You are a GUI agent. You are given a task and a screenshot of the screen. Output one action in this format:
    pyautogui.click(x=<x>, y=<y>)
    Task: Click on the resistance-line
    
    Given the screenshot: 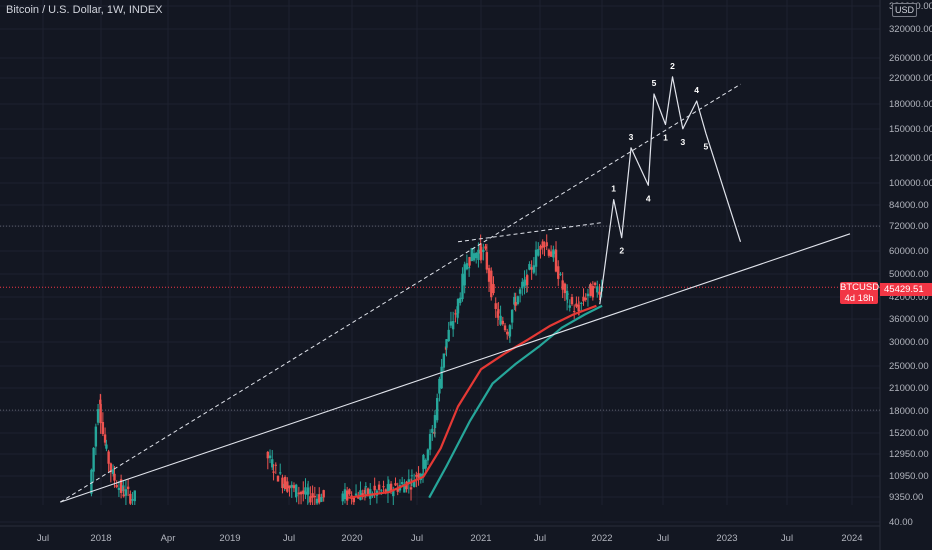 What is the action you would take?
    pyautogui.click(x=530, y=232)
    